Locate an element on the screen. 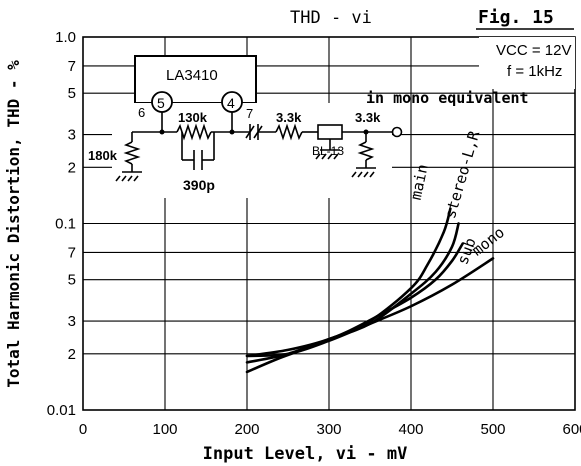 Image resolution: width=581 pixels, height=466 pixels. y-tick-label: 0.1 is located at coordinates (65, 224).